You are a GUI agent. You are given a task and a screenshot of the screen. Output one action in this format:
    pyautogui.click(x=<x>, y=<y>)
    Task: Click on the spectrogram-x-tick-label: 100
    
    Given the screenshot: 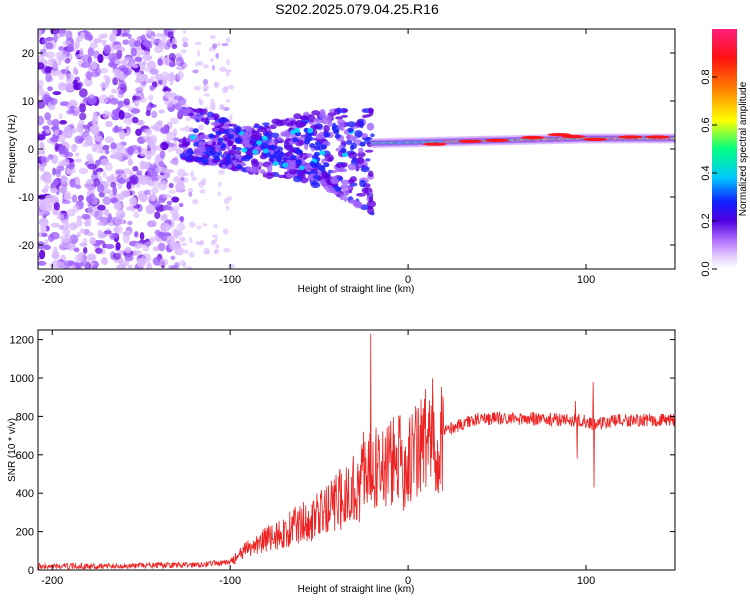 What is the action you would take?
    pyautogui.click(x=586, y=280)
    